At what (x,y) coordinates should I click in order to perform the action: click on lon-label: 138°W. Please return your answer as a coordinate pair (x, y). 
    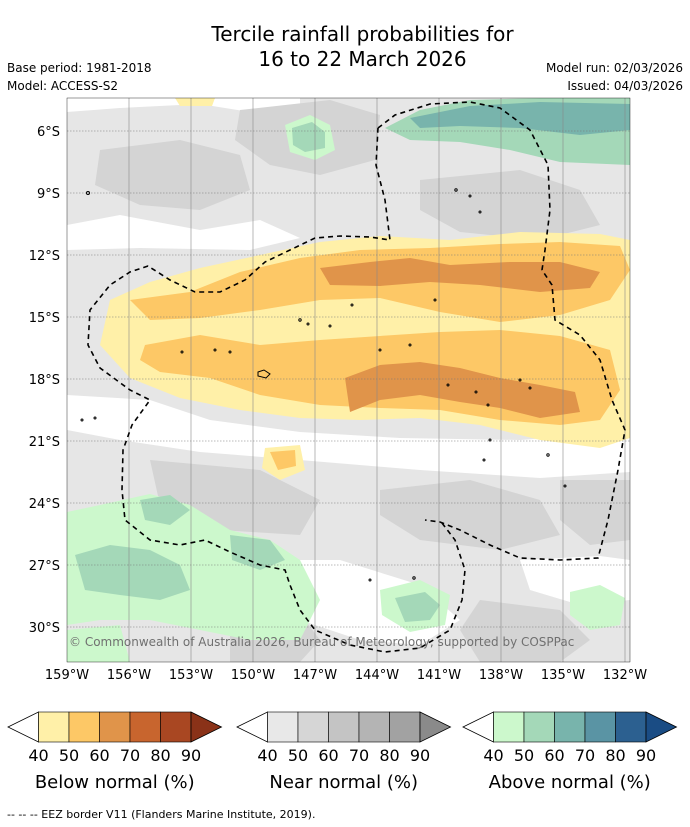
    Looking at the image, I should click on (501, 675).